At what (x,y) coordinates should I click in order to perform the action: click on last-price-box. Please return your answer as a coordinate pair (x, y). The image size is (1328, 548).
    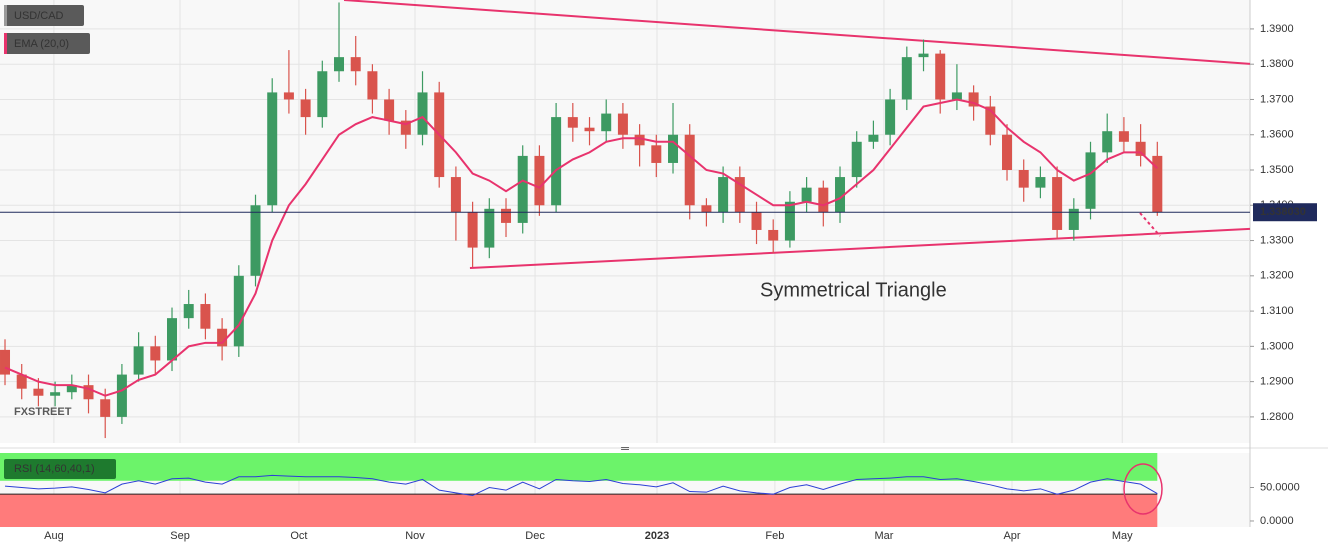
    Looking at the image, I should click on (1285, 212).